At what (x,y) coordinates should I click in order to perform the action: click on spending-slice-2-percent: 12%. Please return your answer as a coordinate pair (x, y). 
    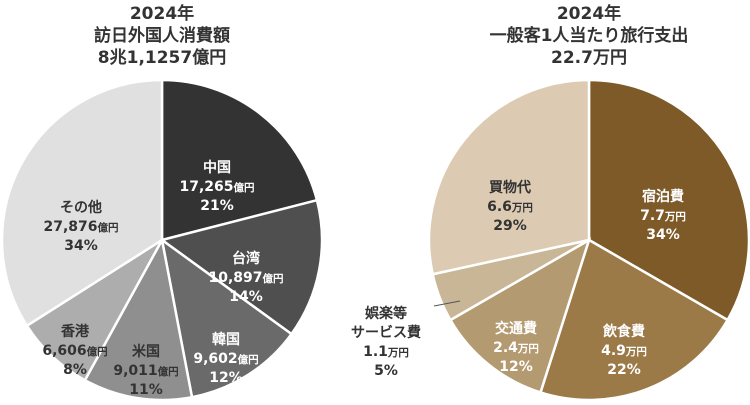
    Looking at the image, I should click on (516, 367).